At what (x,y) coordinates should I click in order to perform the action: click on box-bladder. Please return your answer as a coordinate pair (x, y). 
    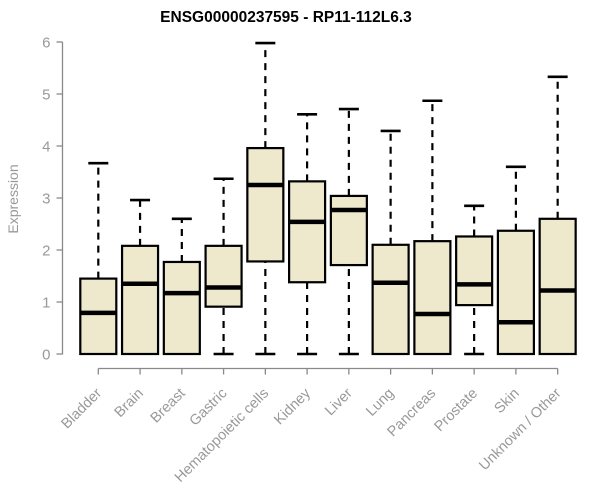
    Looking at the image, I should click on (98, 258).